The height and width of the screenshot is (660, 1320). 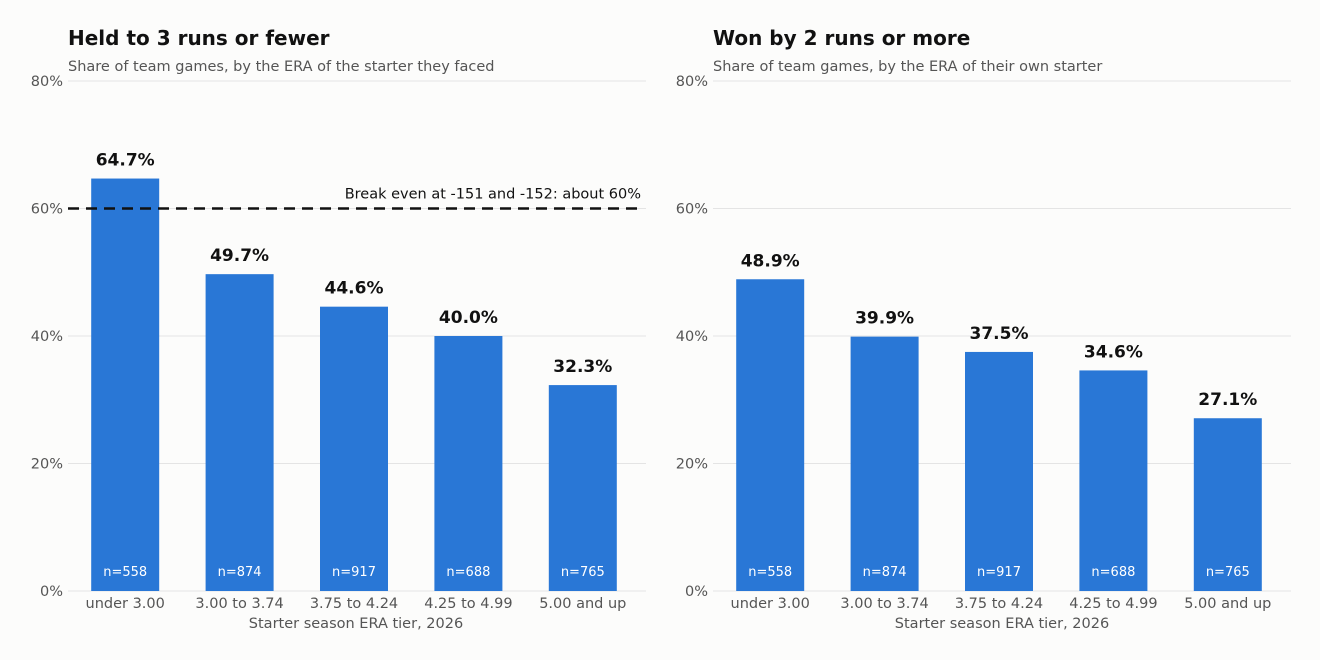 What do you see at coordinates (468, 318) in the screenshot?
I see `left-bar-value-label: 40.0%` at bounding box center [468, 318].